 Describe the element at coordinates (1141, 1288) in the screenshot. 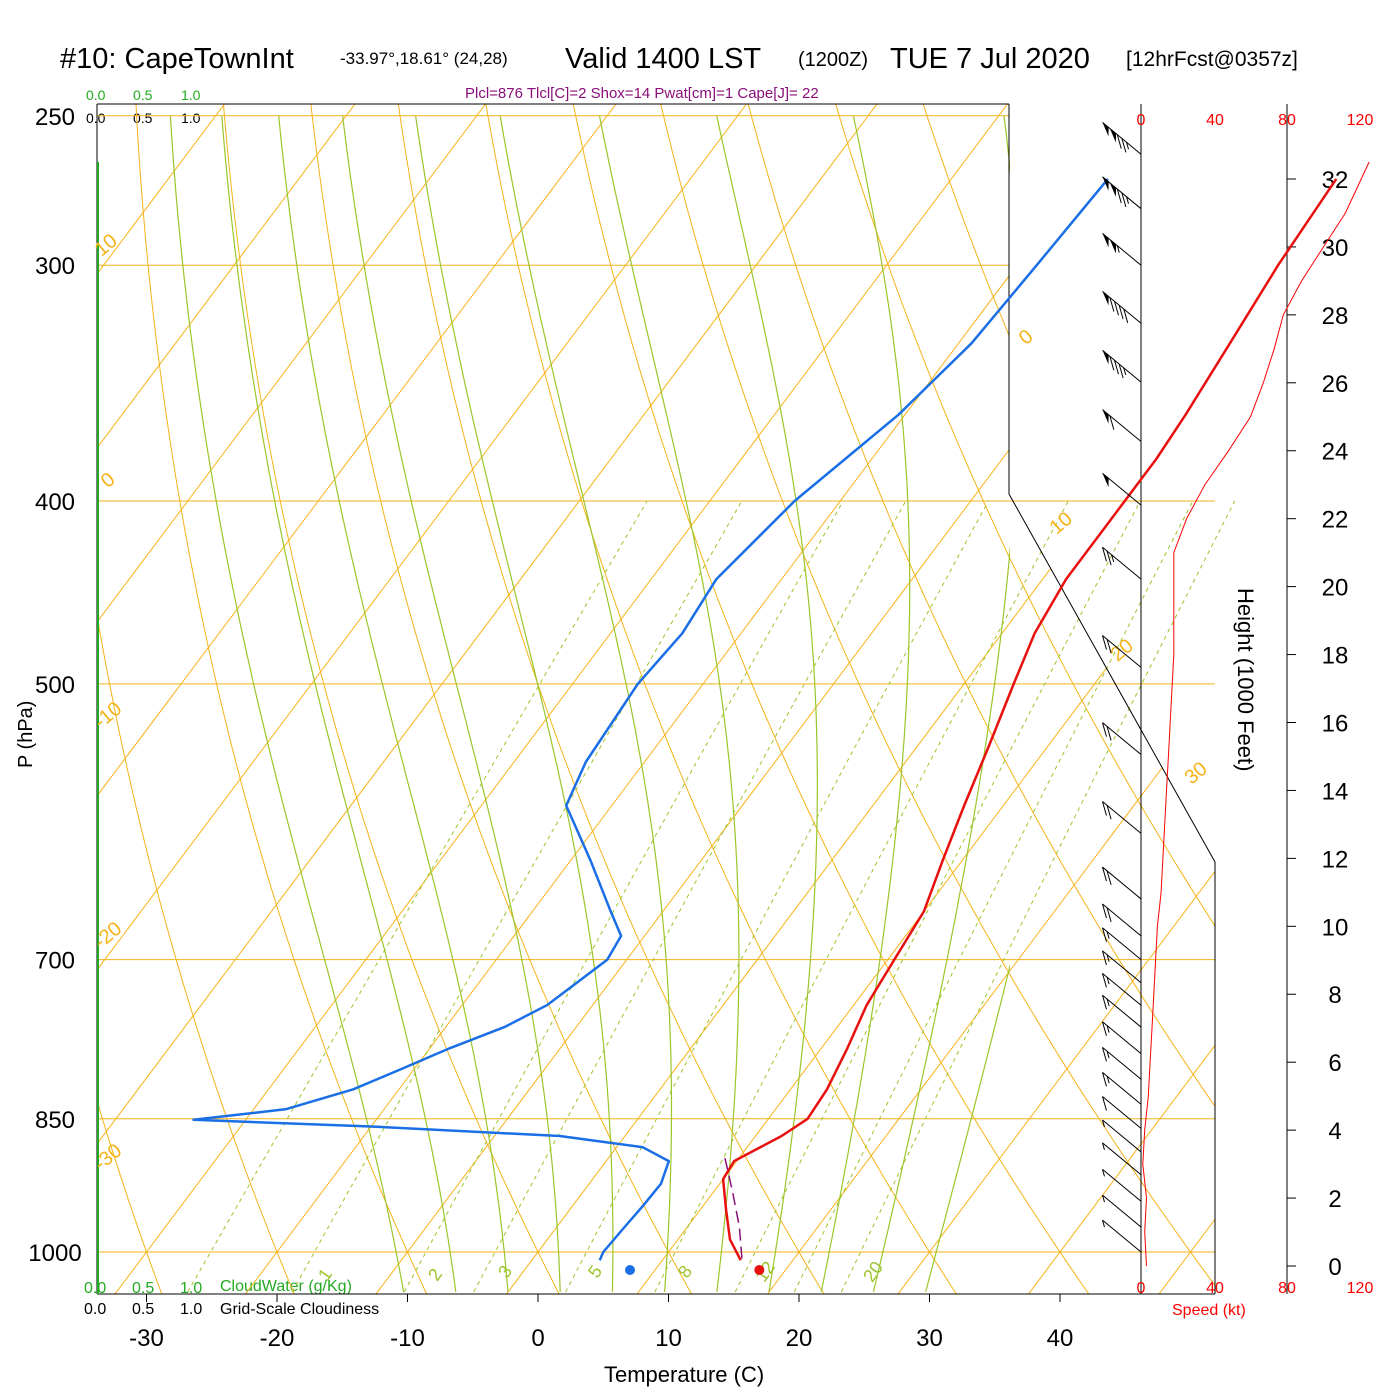

I see `speed-tick-bottom: 0` at that location.